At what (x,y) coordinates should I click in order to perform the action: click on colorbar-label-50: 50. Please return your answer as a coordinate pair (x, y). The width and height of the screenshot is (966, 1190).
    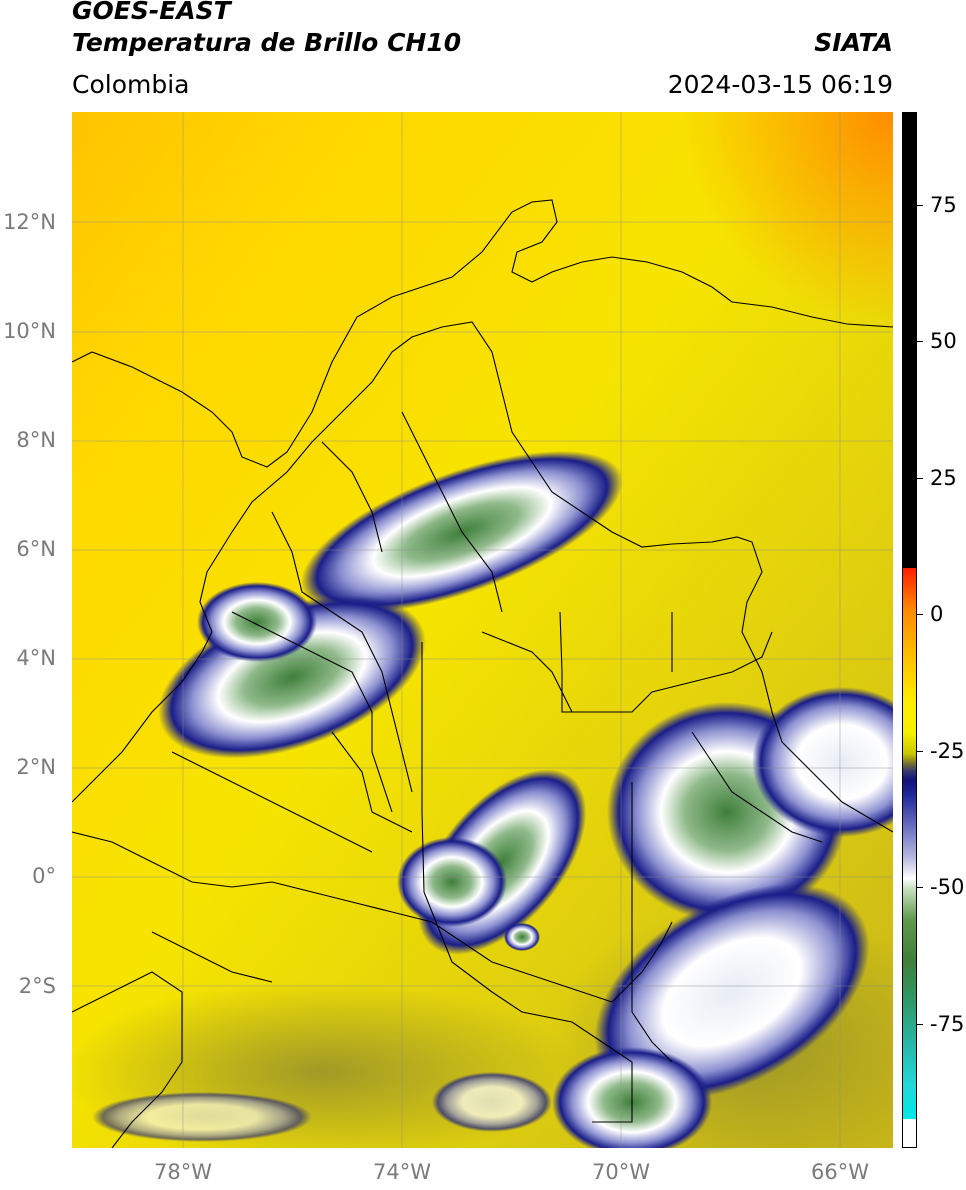
    Looking at the image, I should click on (943, 341).